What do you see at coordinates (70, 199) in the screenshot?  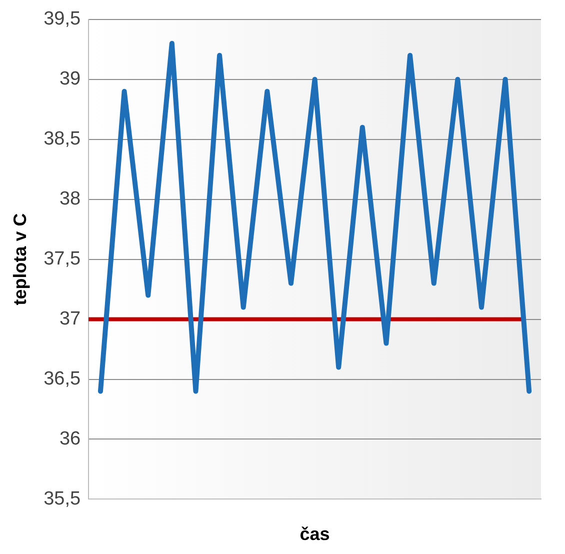 I see `y-tick-label: 38` at bounding box center [70, 199].